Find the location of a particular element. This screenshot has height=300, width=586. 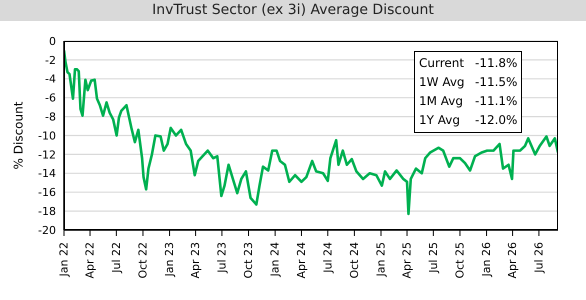

y-tick-label: -4 is located at coordinates (50, 79).